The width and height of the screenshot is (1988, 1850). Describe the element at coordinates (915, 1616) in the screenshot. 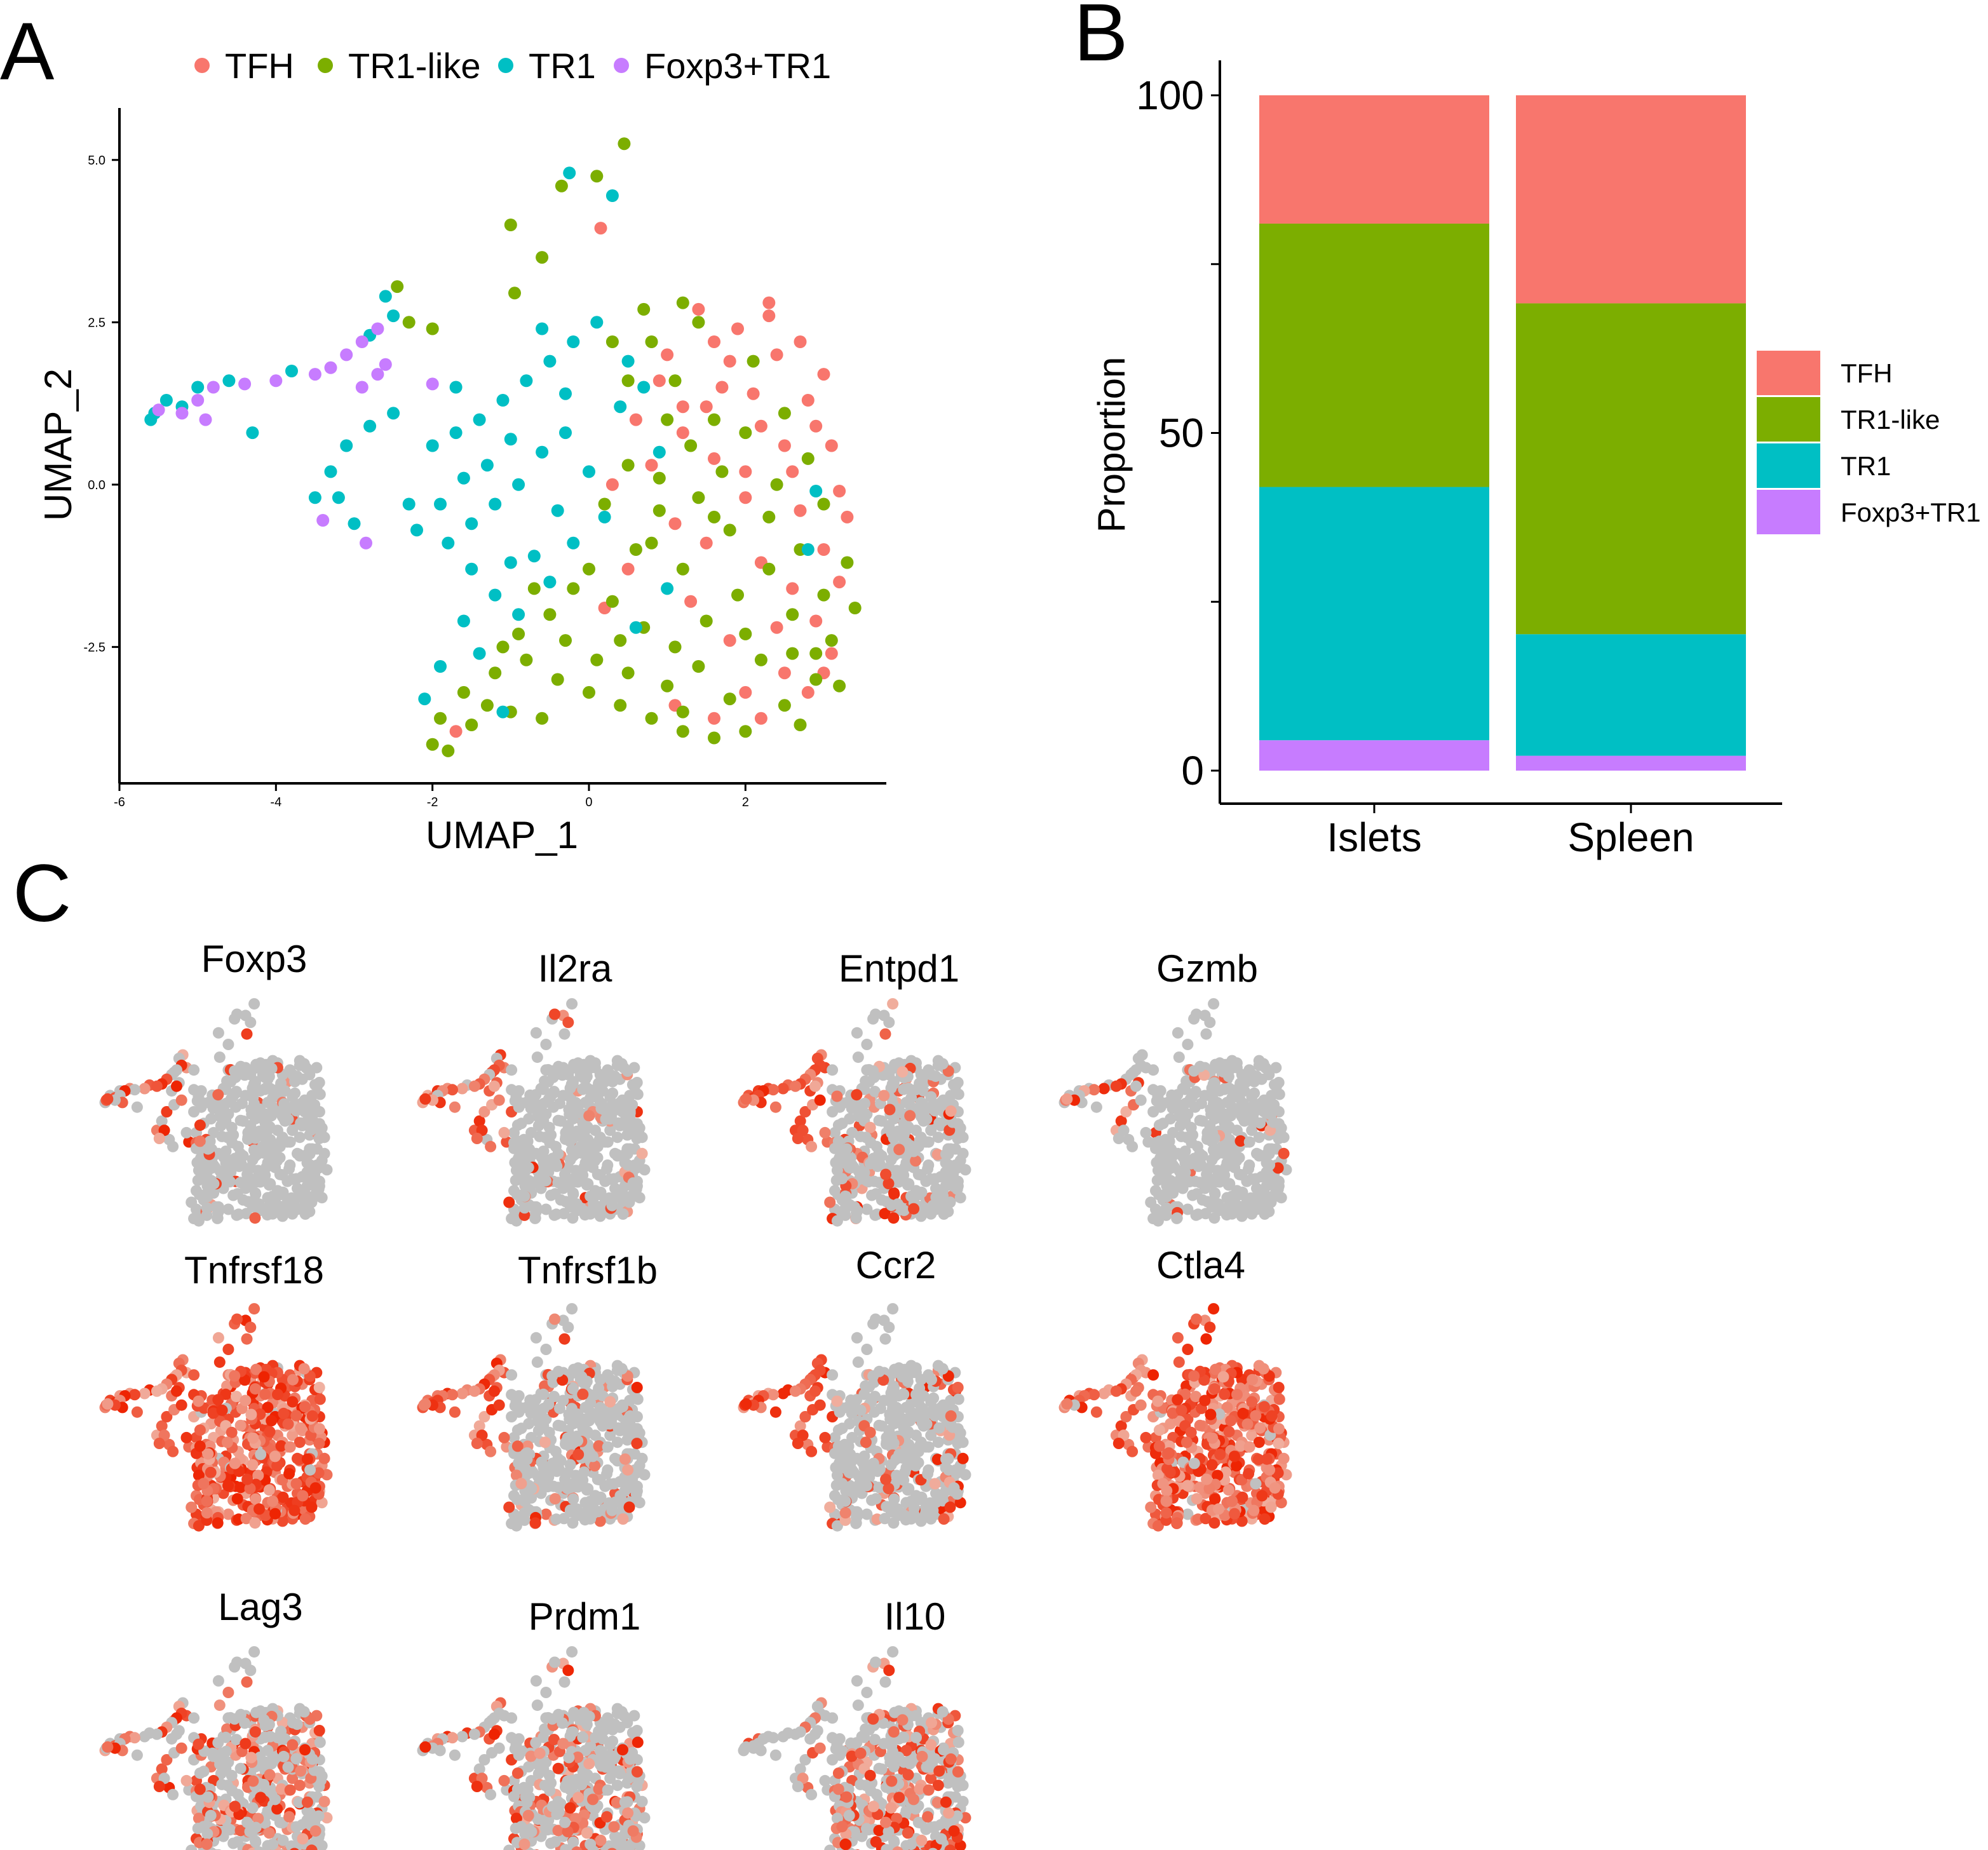

I see `feature-plot-title: Il10` at that location.